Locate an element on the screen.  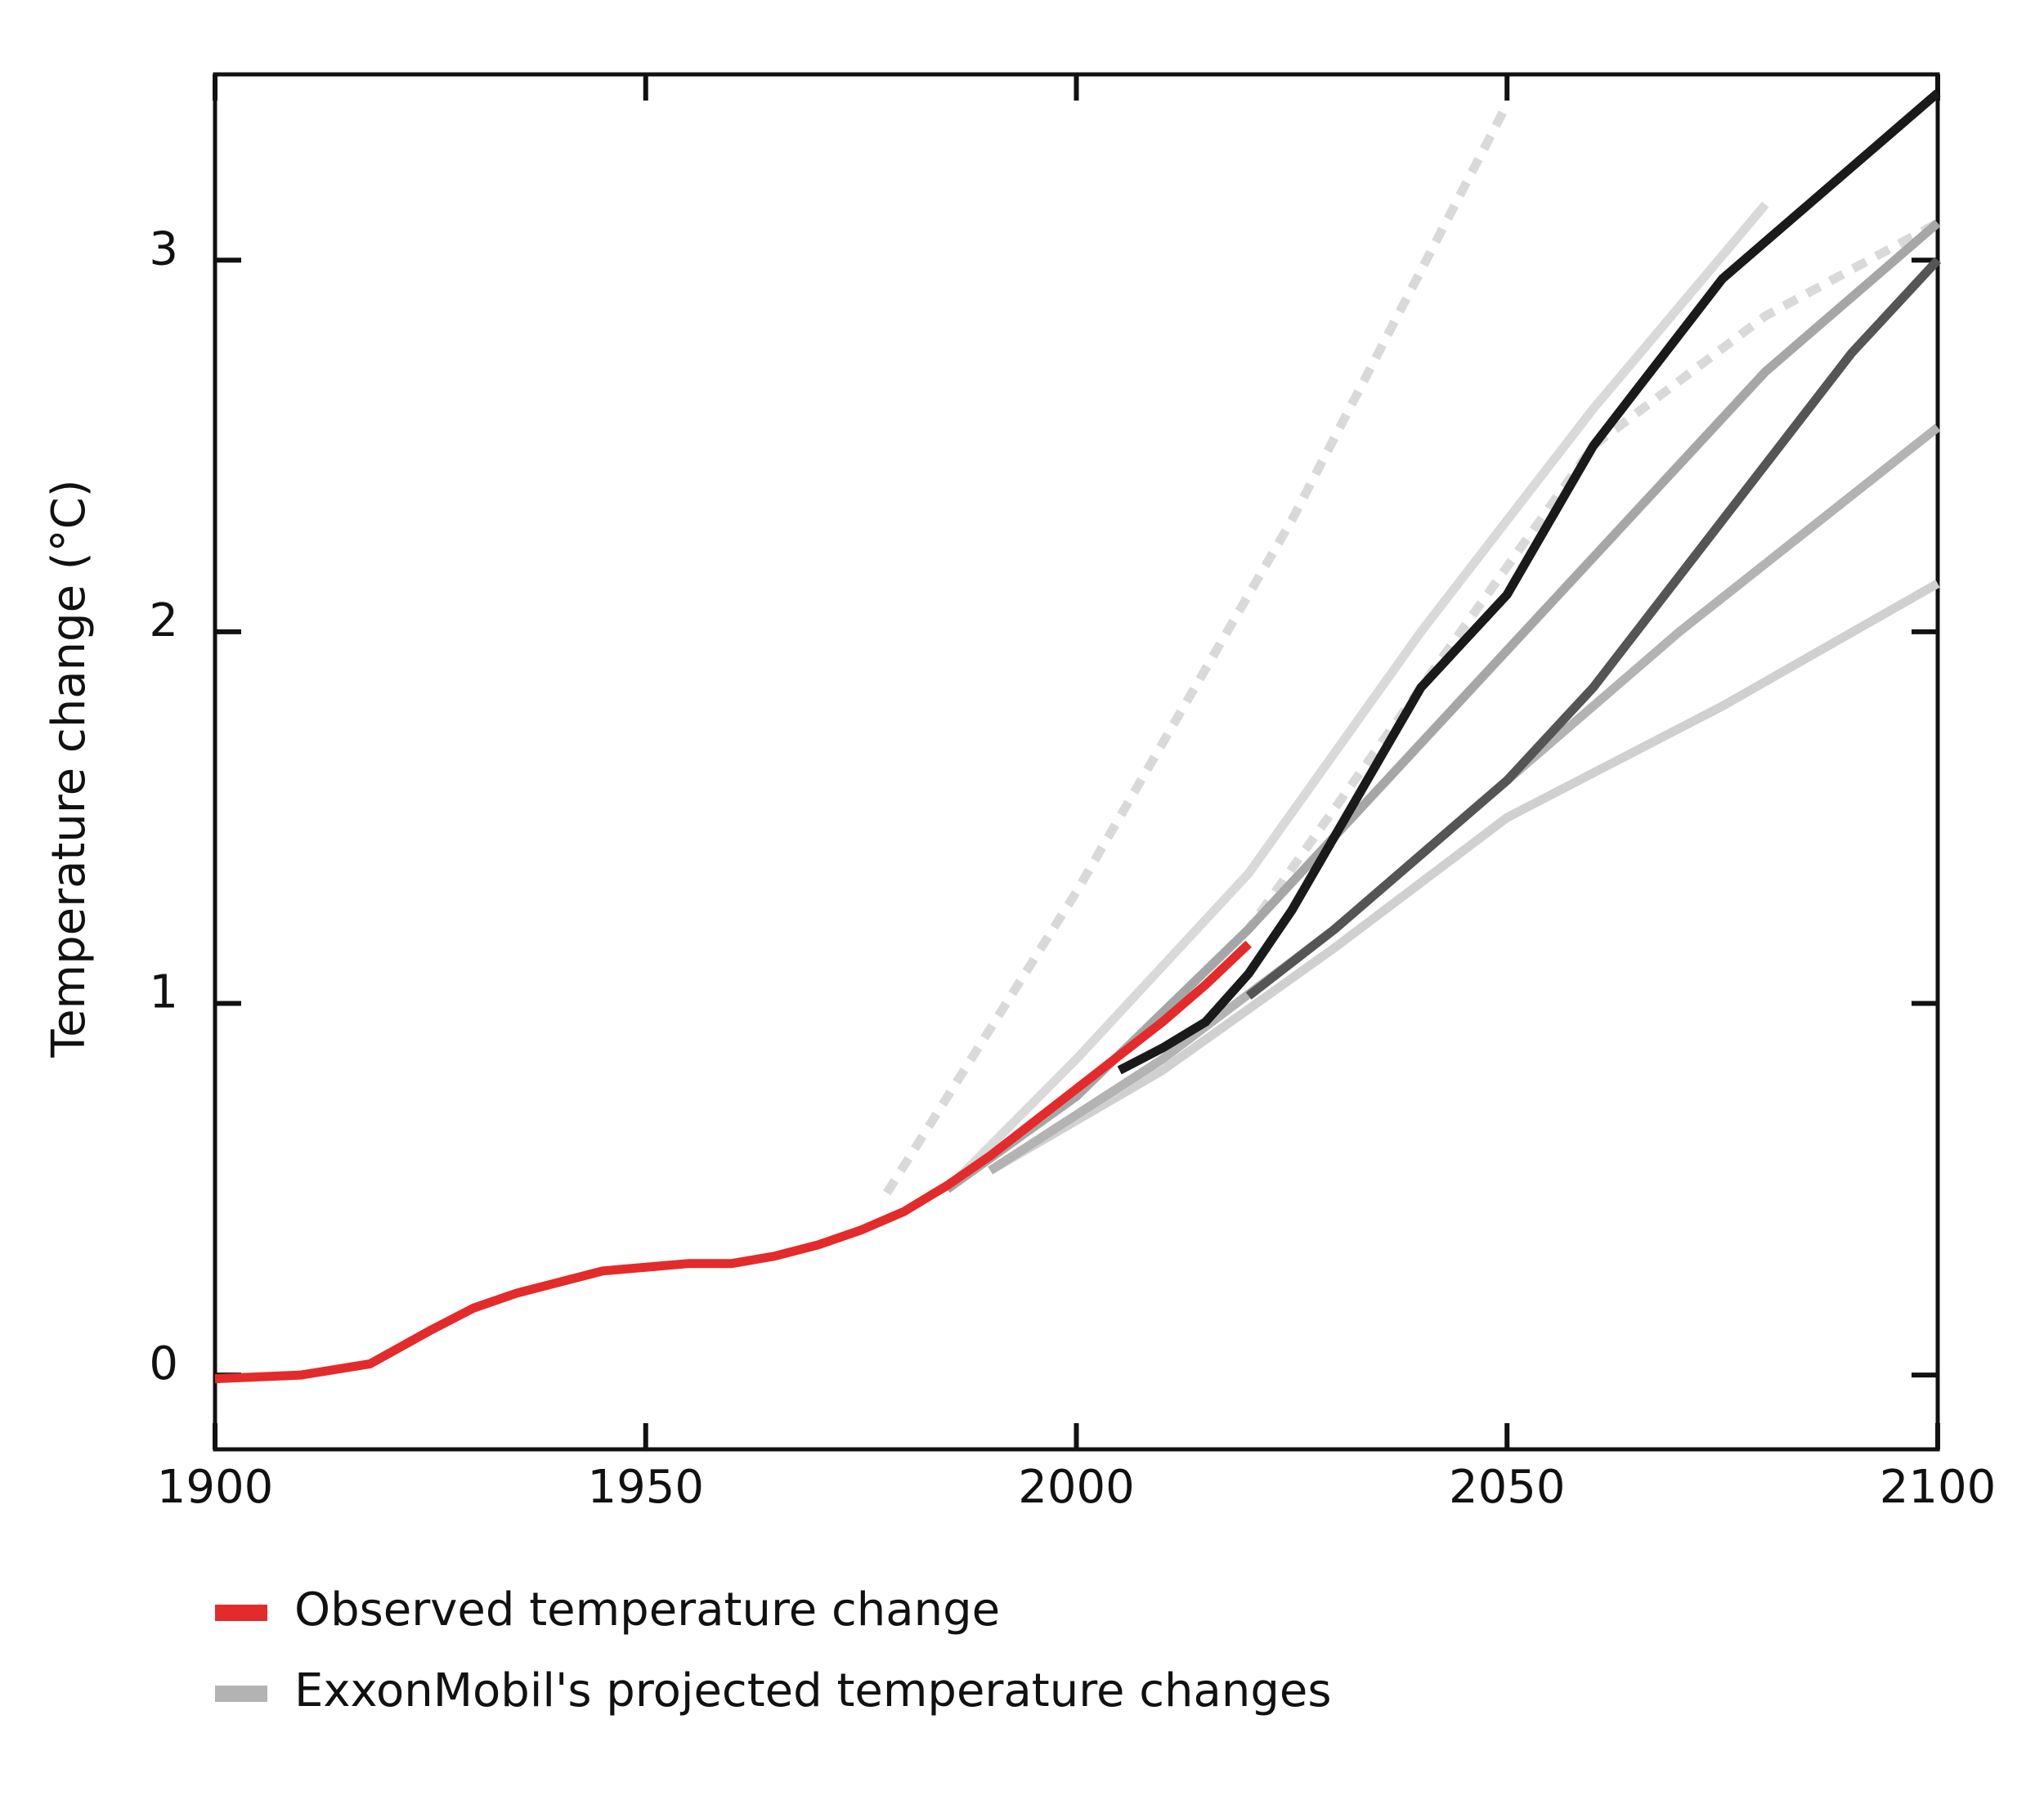
x-tick-label: 1900 is located at coordinates (216, 1488).